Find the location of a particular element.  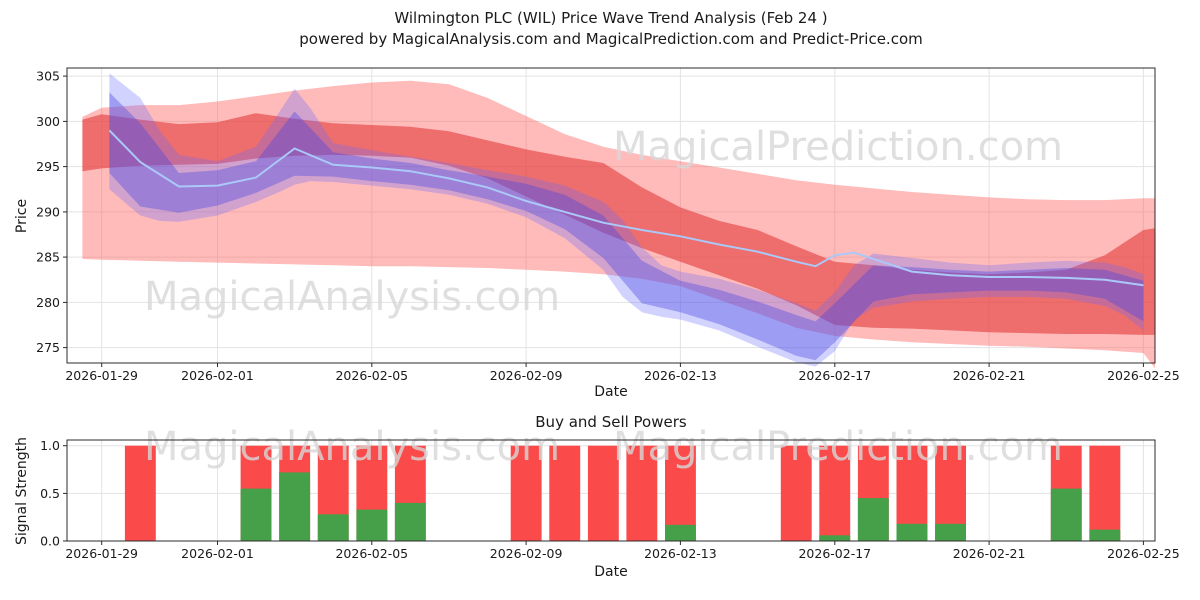

y-tick-label: 300 is located at coordinates (48, 121).